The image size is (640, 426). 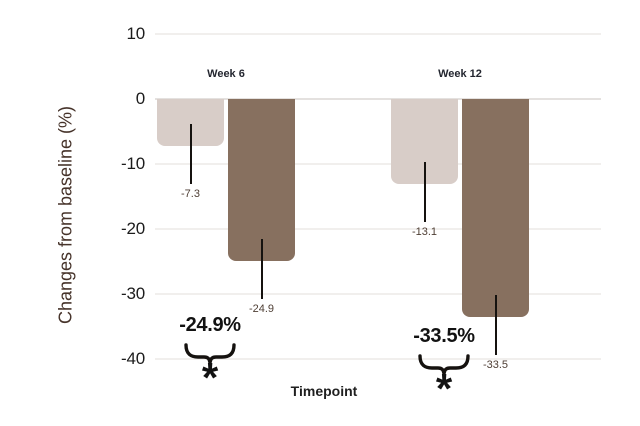 What do you see at coordinates (140, 98) in the screenshot?
I see `y-tick-label: 0` at bounding box center [140, 98].